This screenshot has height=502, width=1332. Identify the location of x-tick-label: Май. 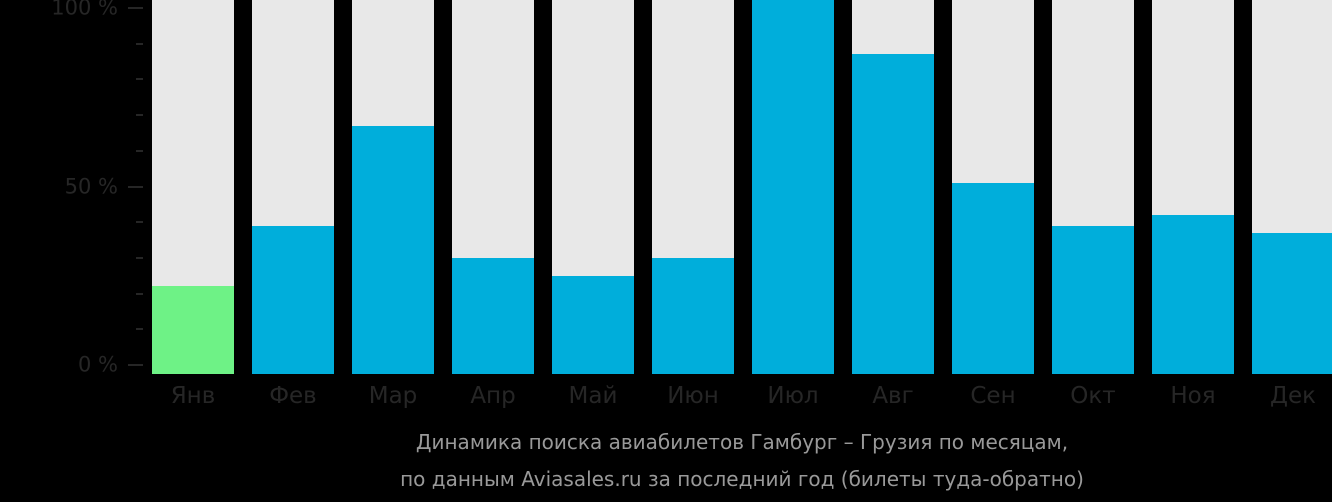
(593, 396).